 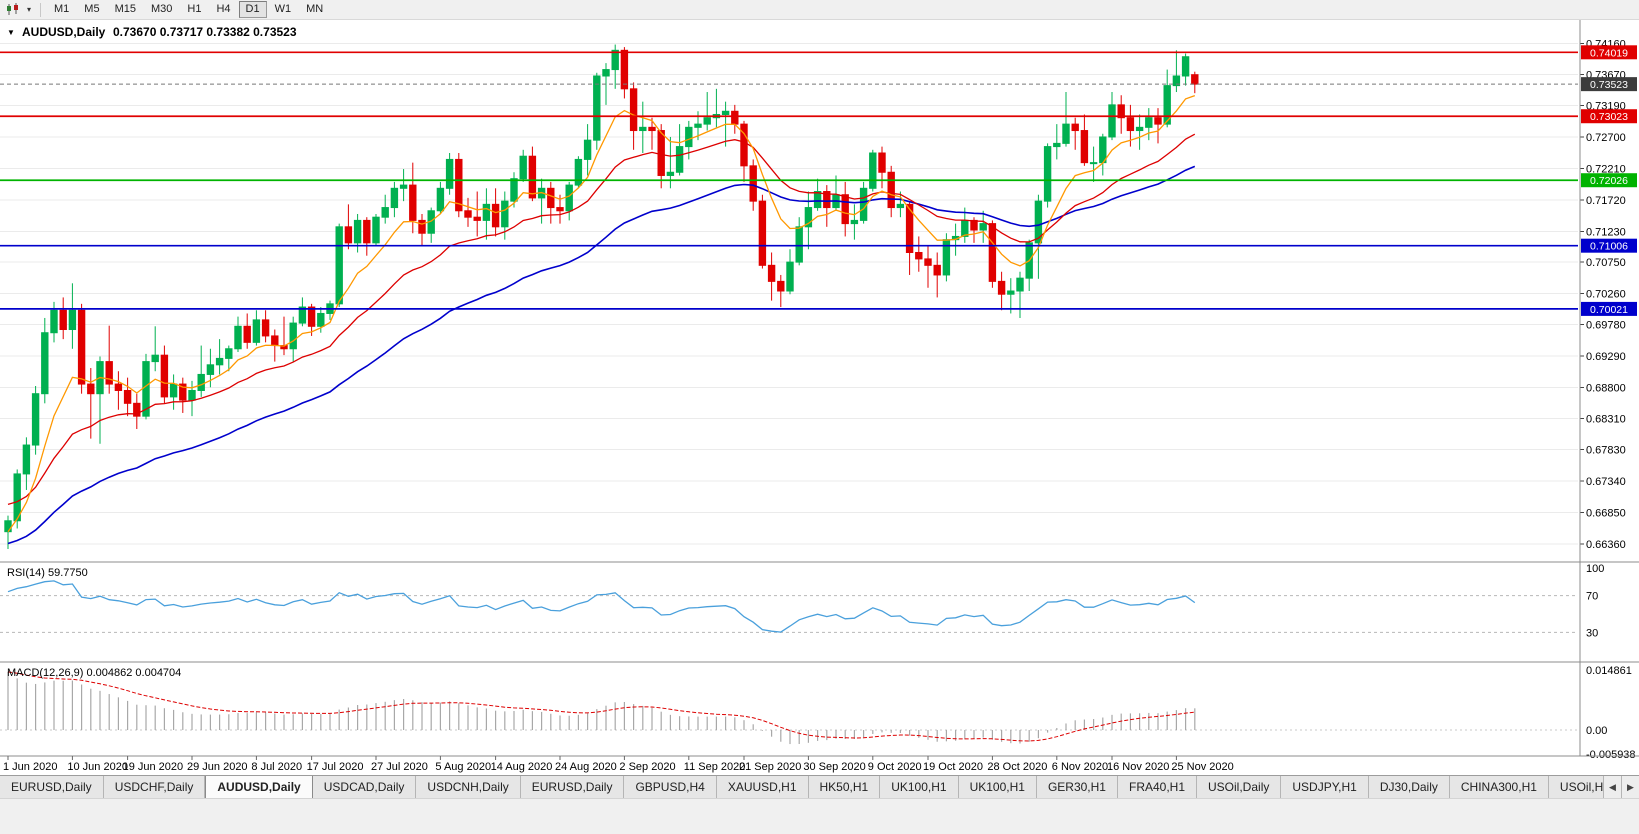 What do you see at coordinates (1239, 787) in the screenshot?
I see `chart-tab-usoil-daily: USOil,Daily` at bounding box center [1239, 787].